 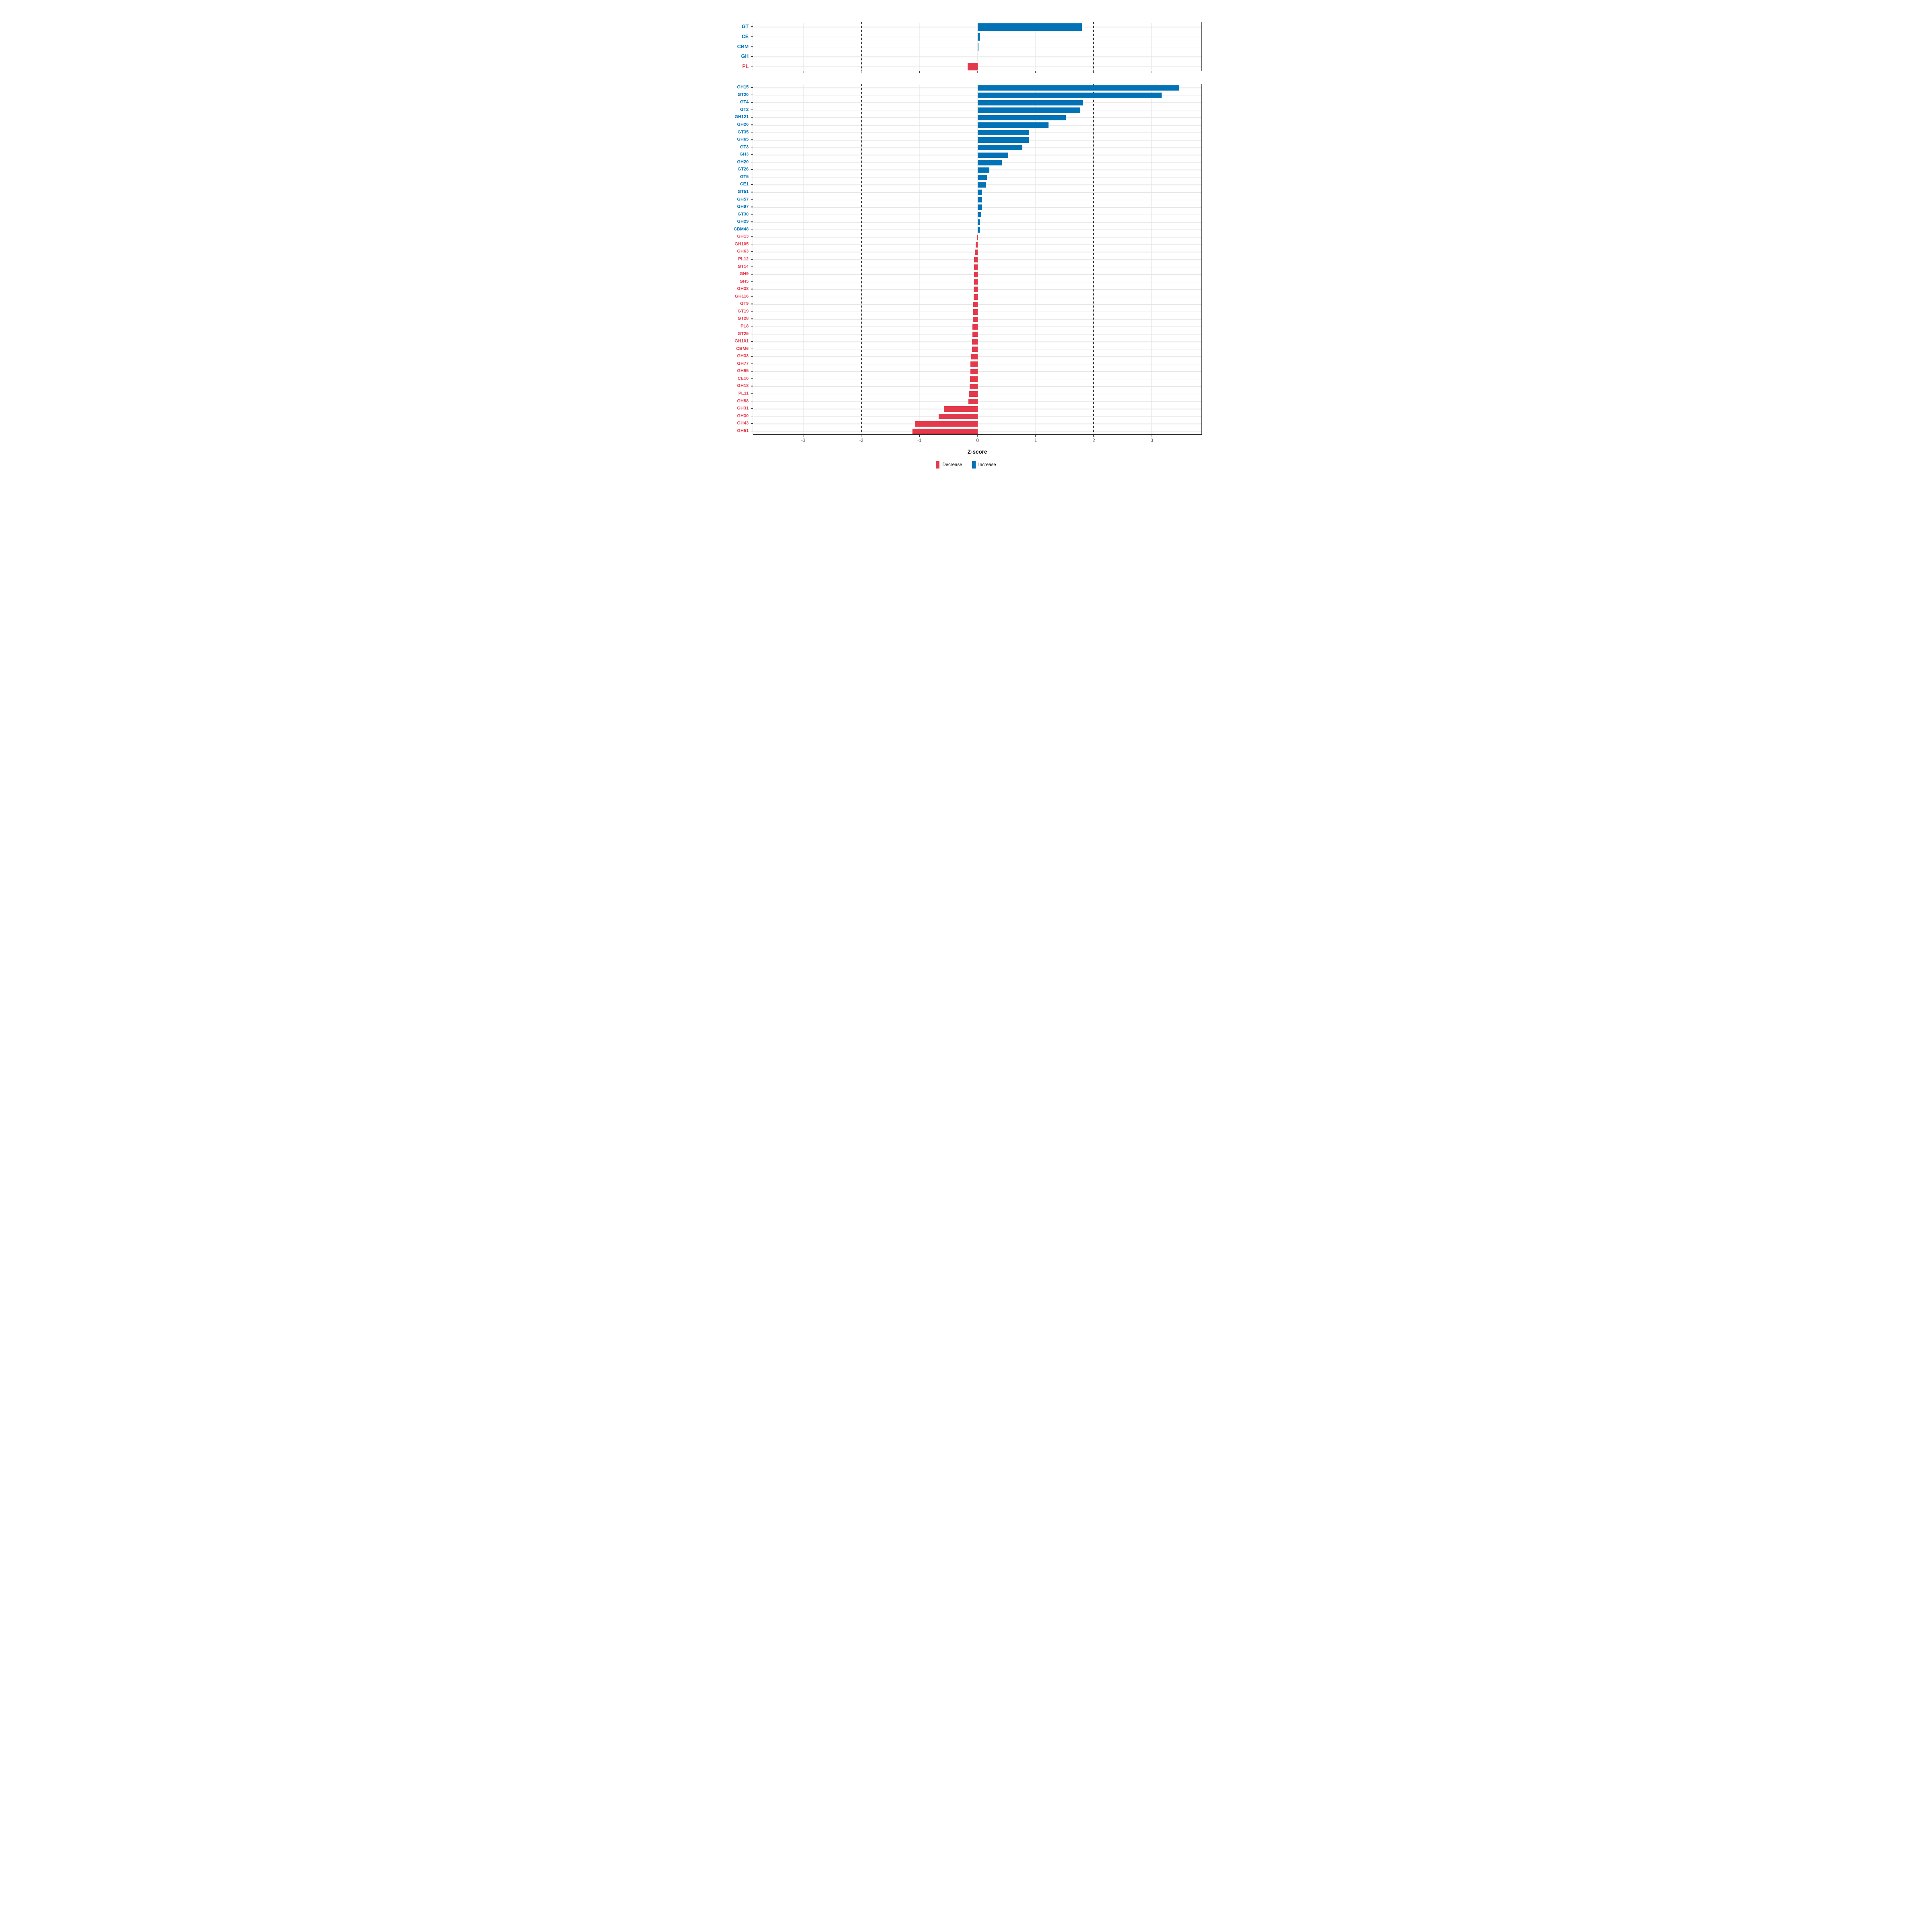 I want to click on bar-CE1, so click(x=981, y=185).